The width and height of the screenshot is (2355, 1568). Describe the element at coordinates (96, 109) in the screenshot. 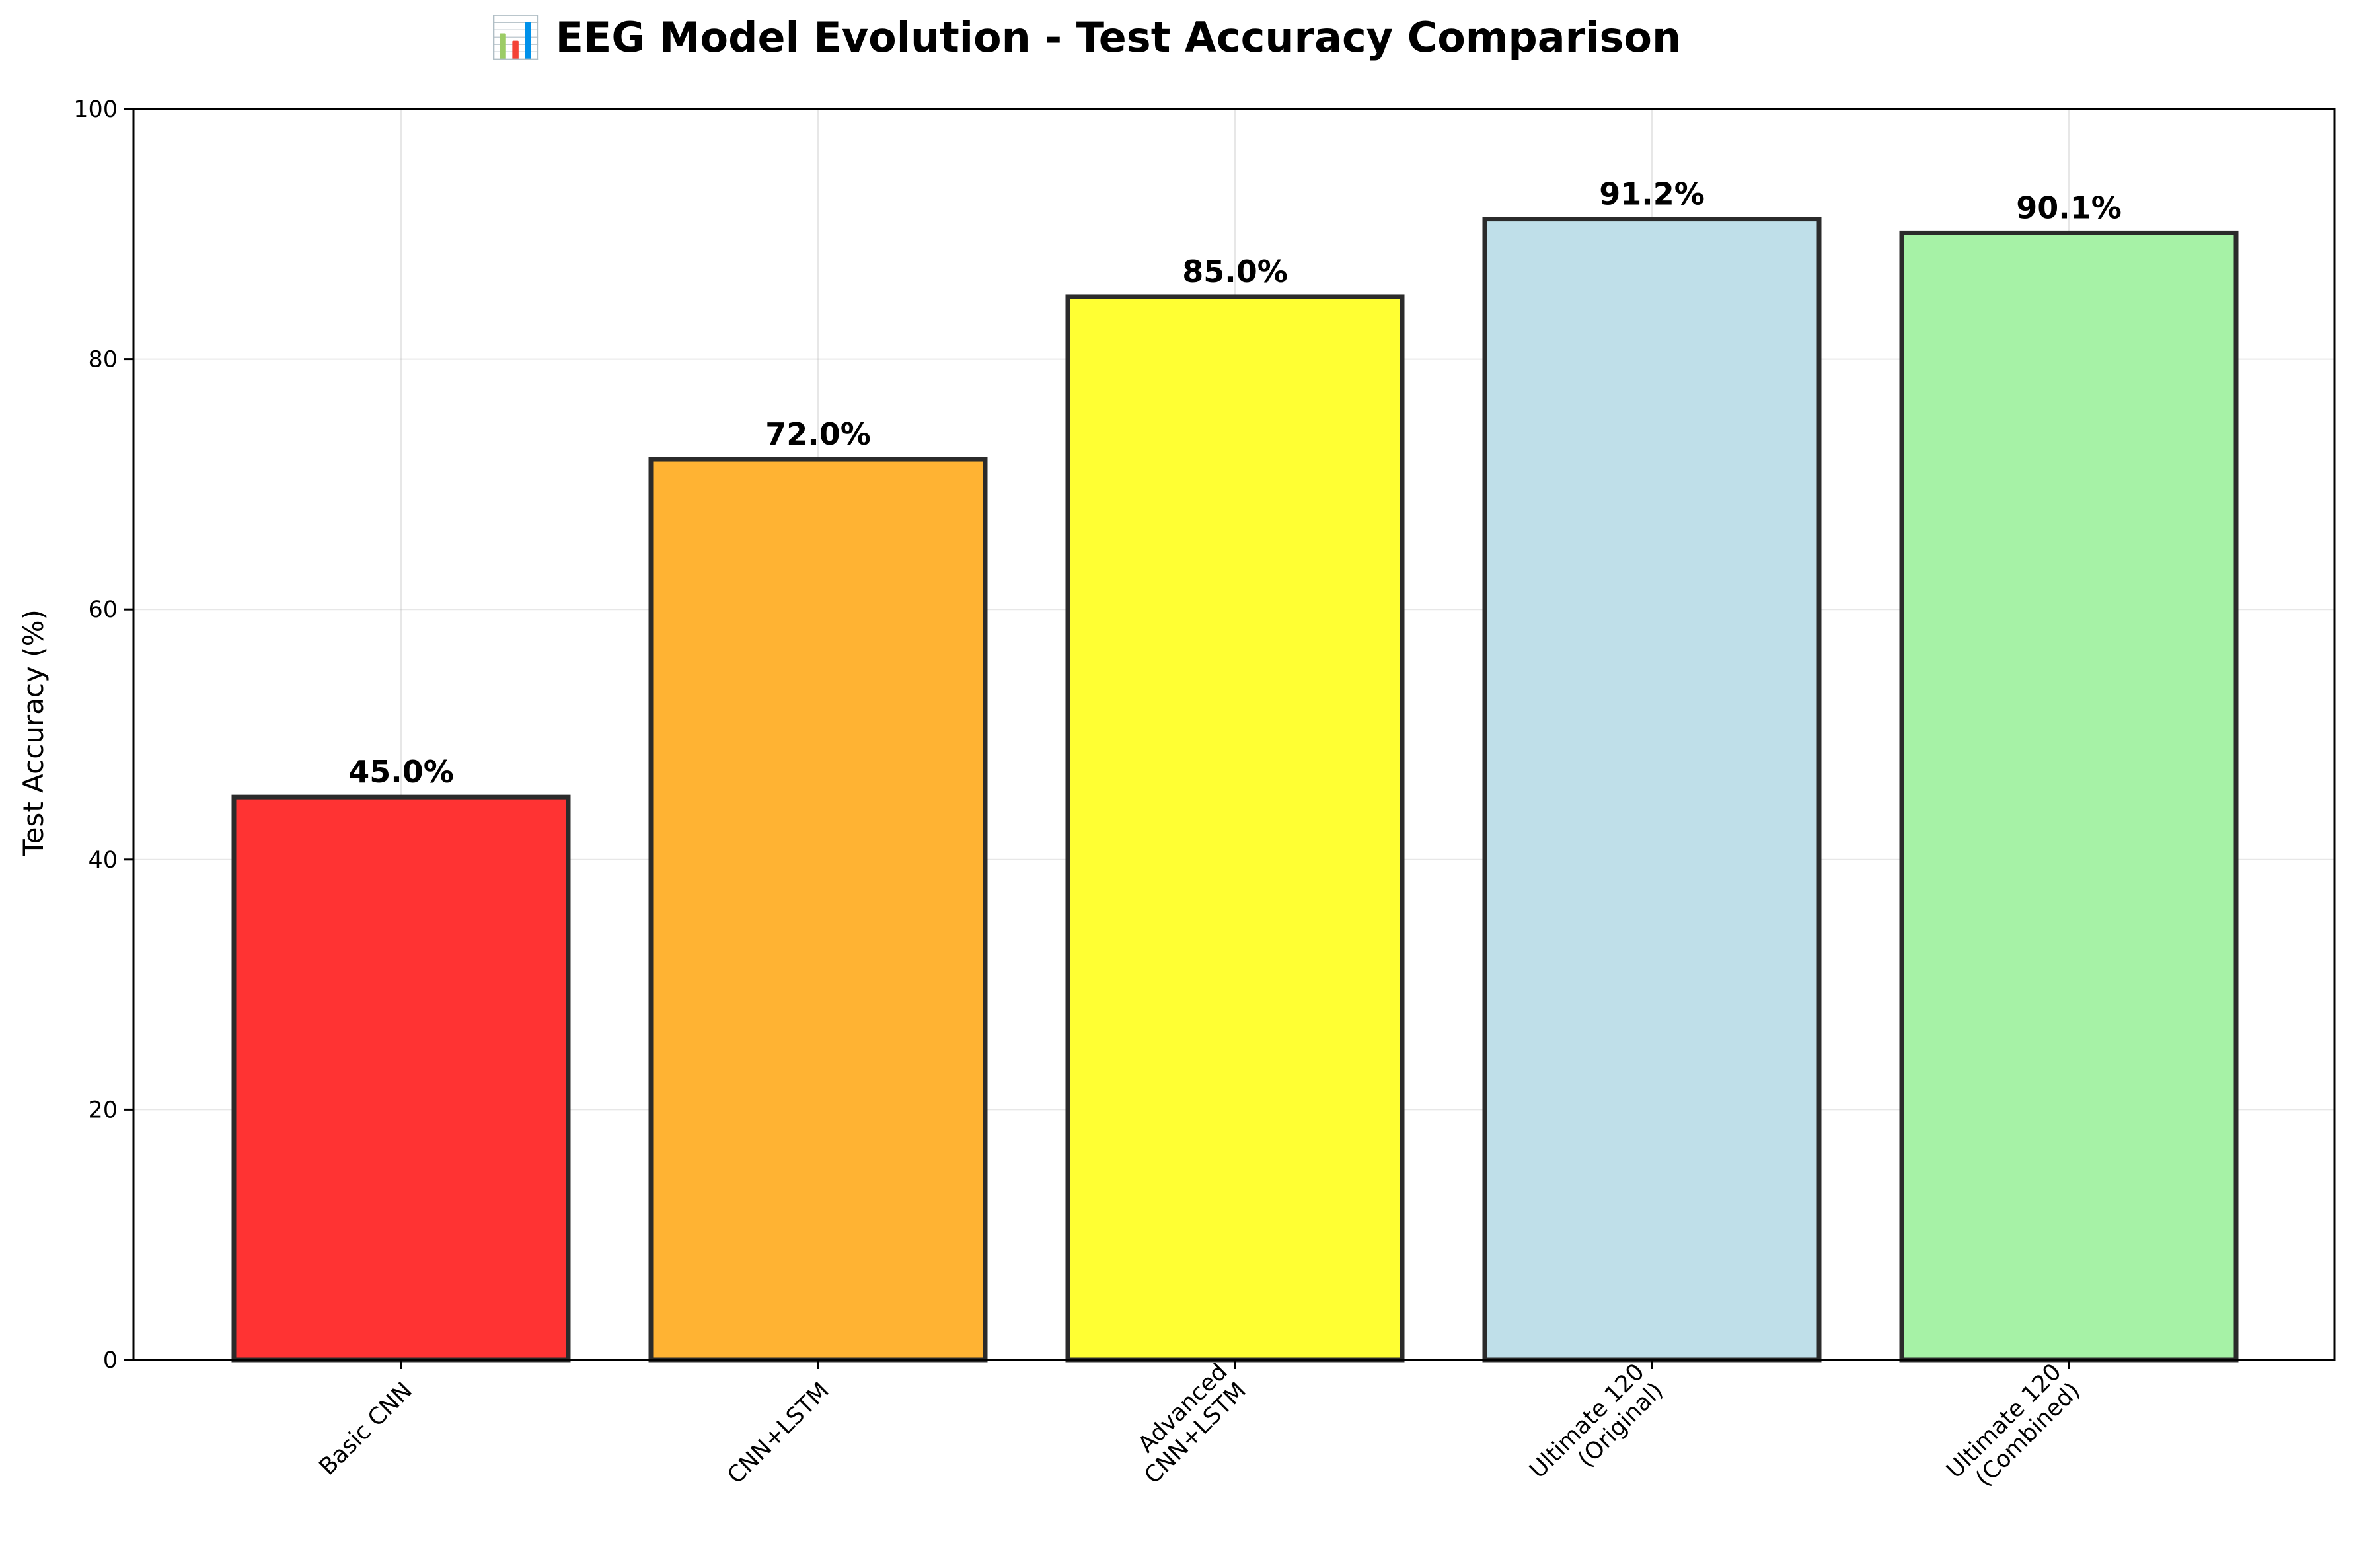

I see `y-tick-label: 100` at that location.